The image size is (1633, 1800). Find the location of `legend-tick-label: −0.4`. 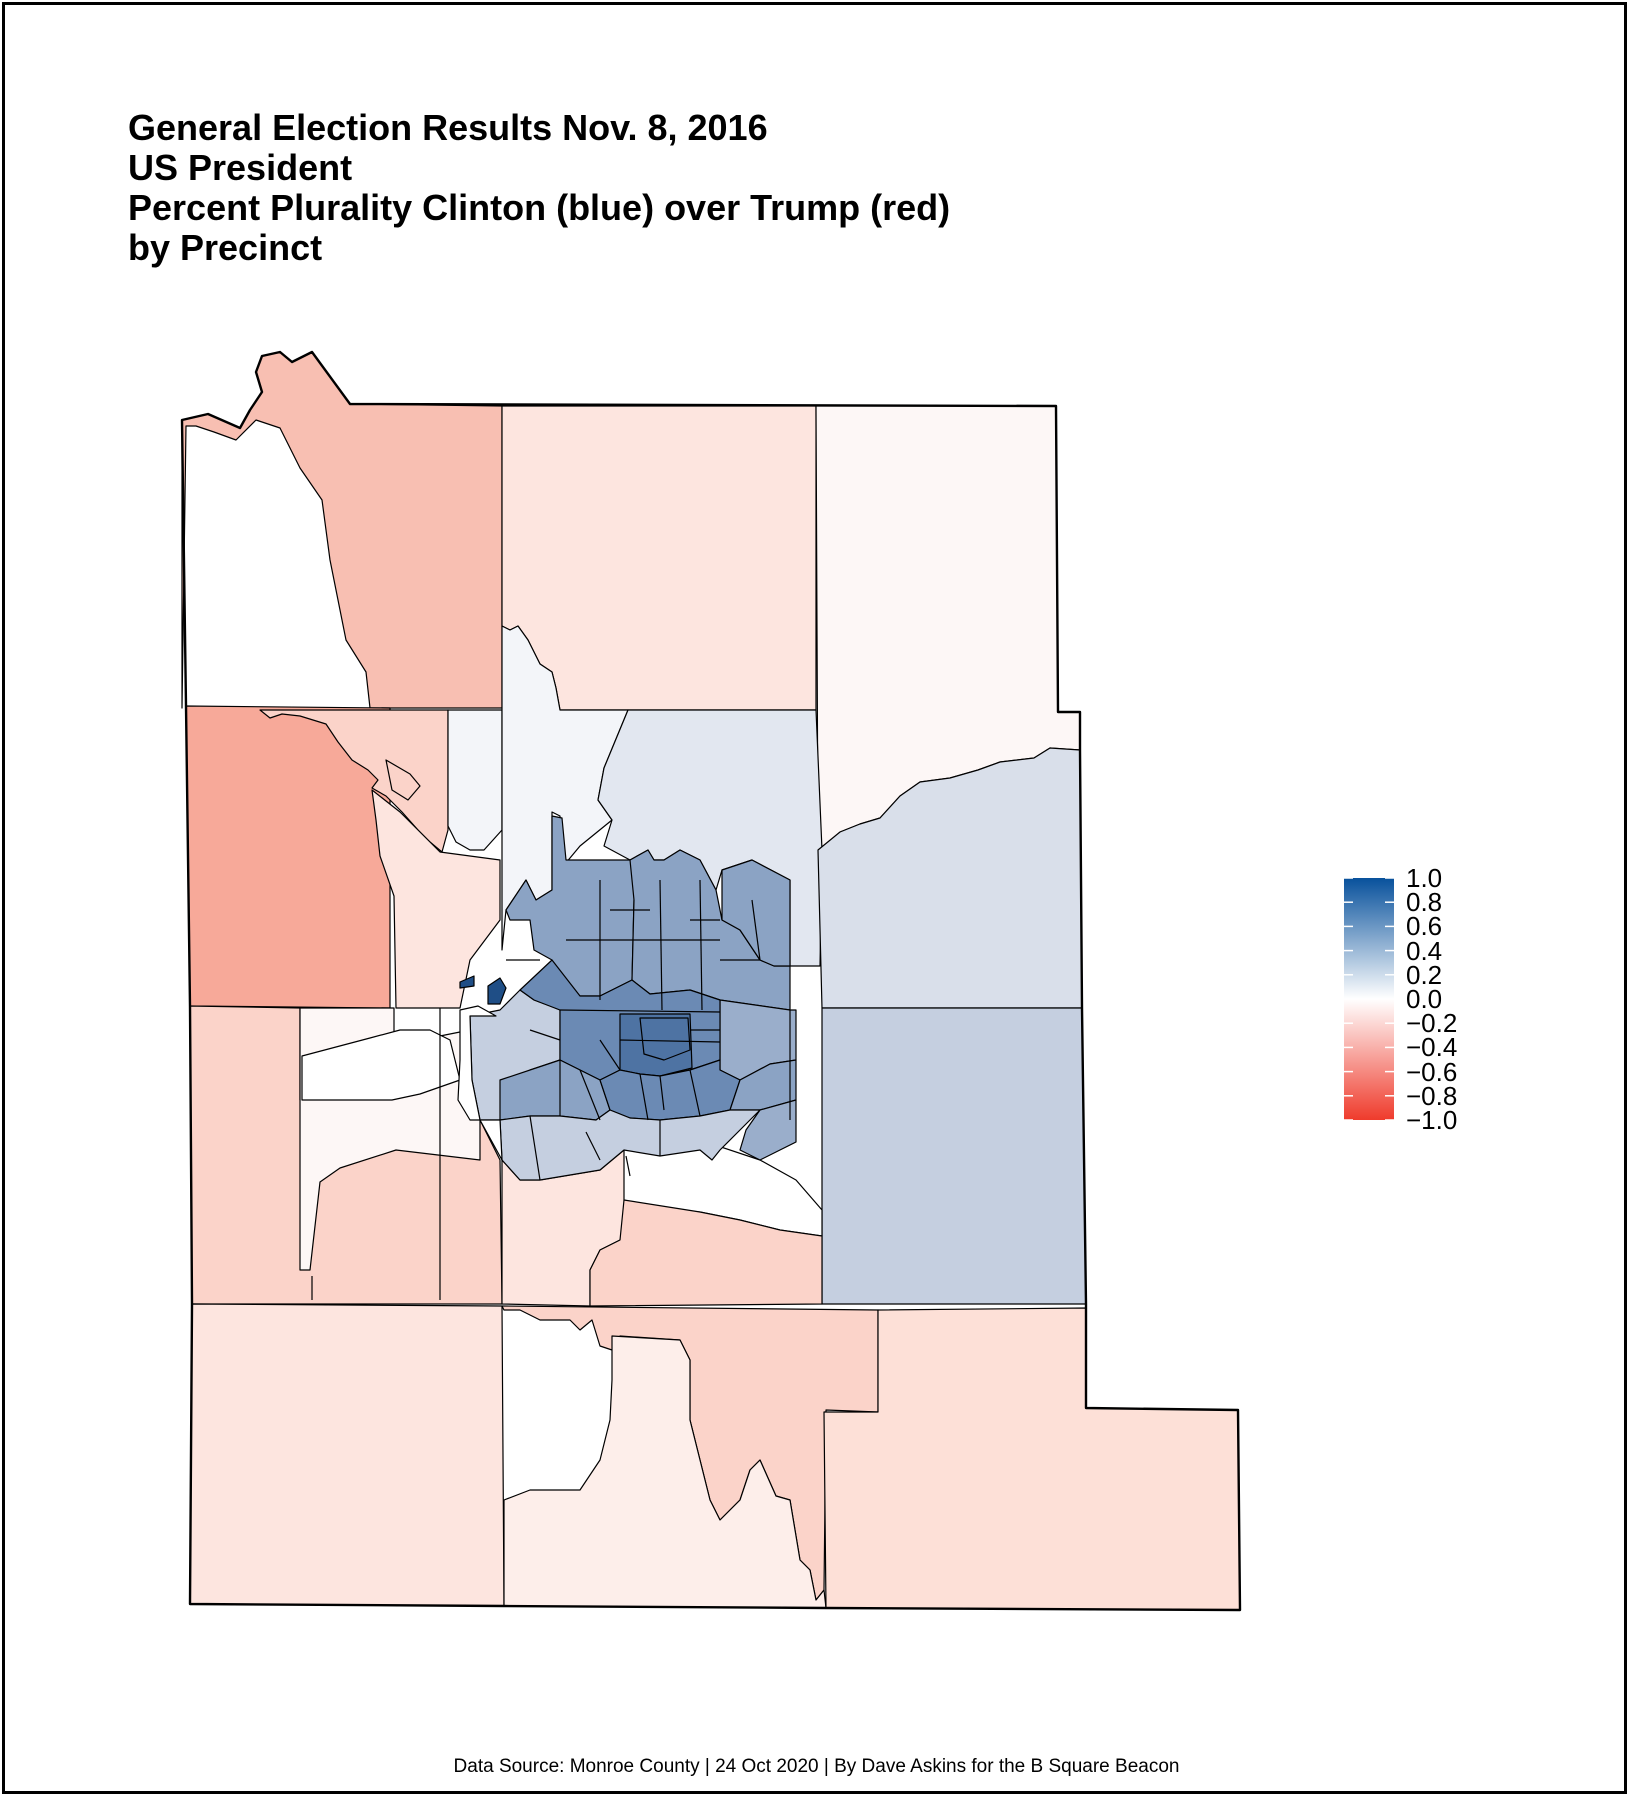

legend-tick-label: −0.4 is located at coordinates (1432, 1047).